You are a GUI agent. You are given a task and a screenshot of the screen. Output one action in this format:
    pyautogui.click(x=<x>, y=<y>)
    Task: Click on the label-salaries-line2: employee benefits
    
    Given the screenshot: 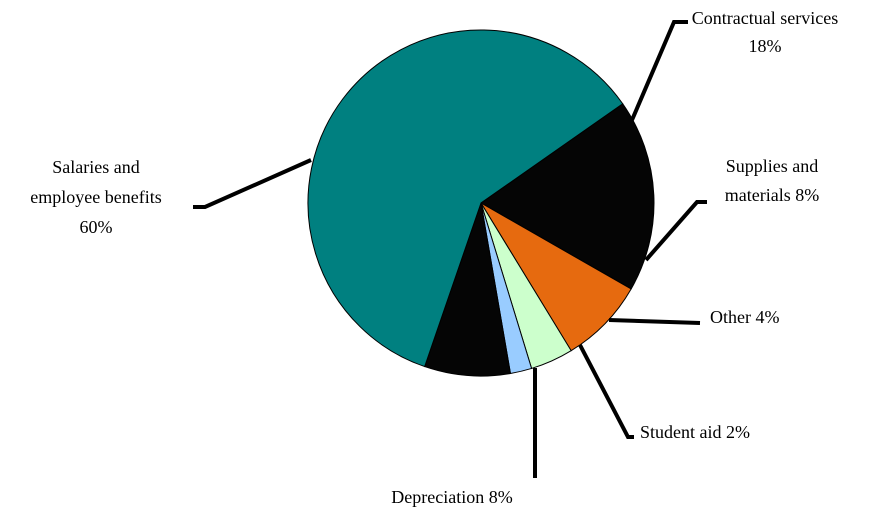 What is the action you would take?
    pyautogui.click(x=95, y=197)
    